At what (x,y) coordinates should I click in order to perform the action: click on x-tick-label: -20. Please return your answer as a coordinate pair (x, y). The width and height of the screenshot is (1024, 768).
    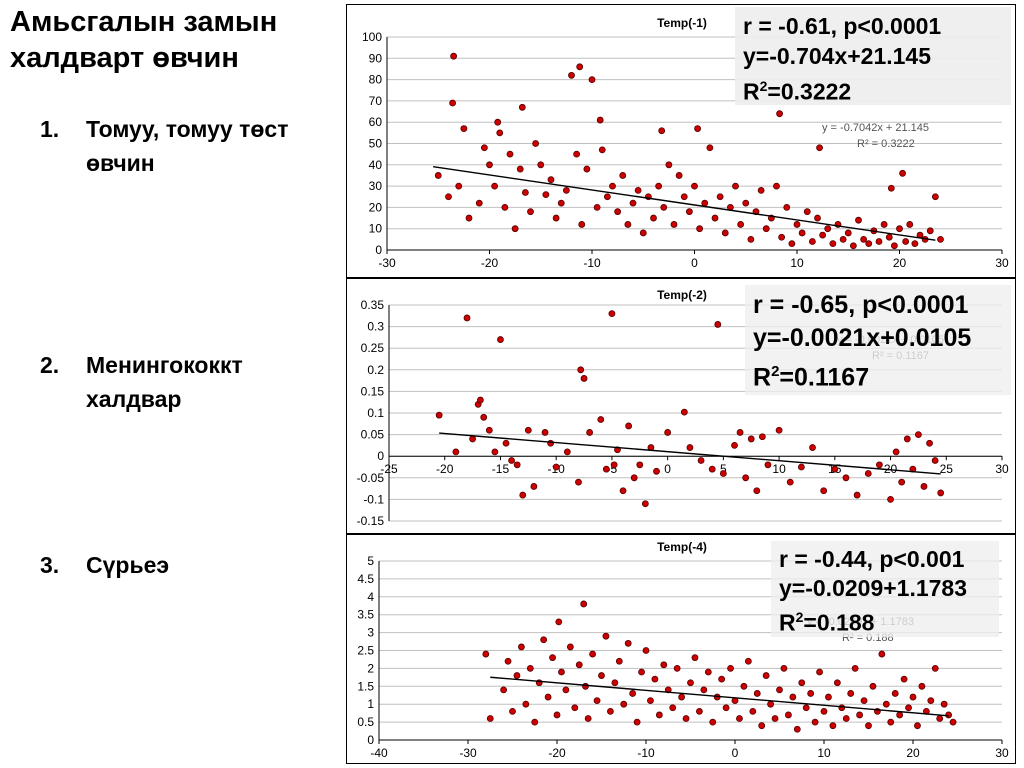
    Looking at the image, I should click on (557, 753).